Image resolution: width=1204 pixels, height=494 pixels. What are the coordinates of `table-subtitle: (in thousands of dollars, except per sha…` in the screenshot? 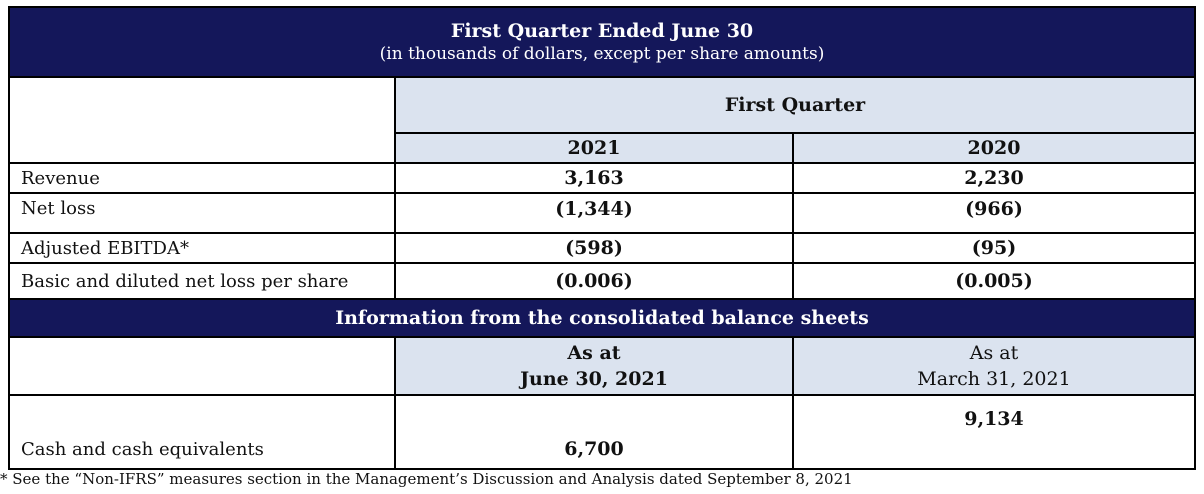 It's located at (602, 54).